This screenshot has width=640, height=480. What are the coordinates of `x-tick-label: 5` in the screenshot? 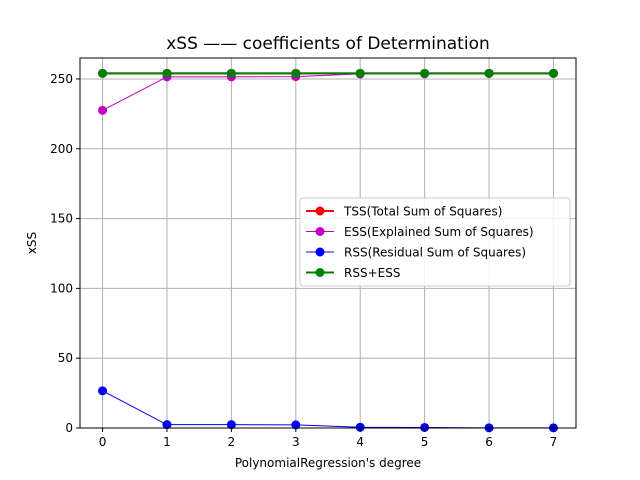 It's located at (425, 442).